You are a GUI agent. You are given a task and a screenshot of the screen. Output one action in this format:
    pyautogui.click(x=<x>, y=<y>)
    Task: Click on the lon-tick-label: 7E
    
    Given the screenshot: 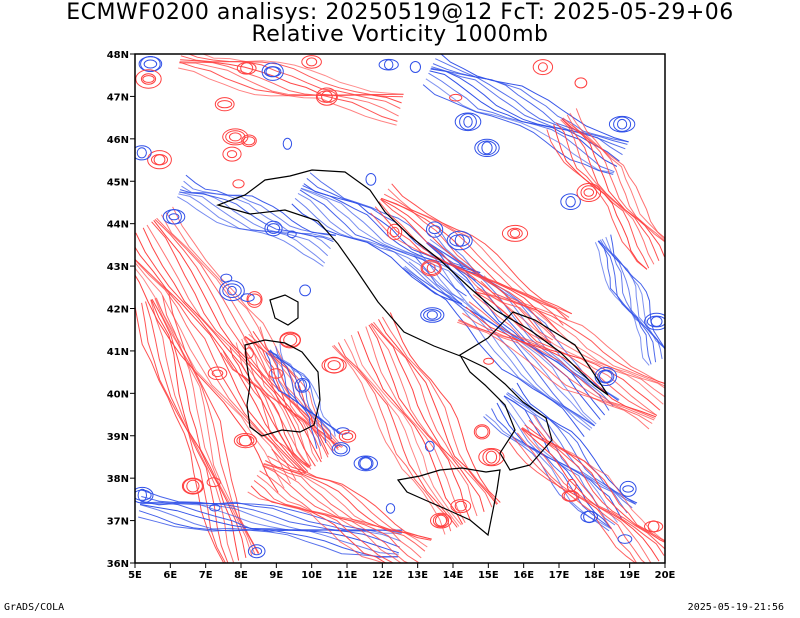 What is the action you would take?
    pyautogui.click(x=206, y=575)
    